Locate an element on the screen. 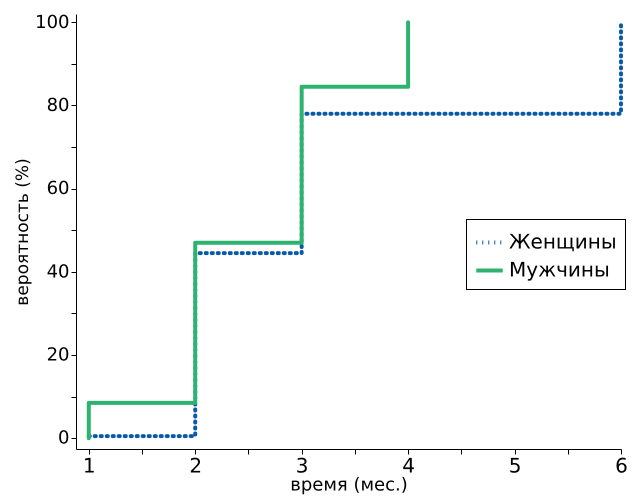 This screenshot has width=638, height=501. y-tick-label: 20 is located at coordinates (58, 355).